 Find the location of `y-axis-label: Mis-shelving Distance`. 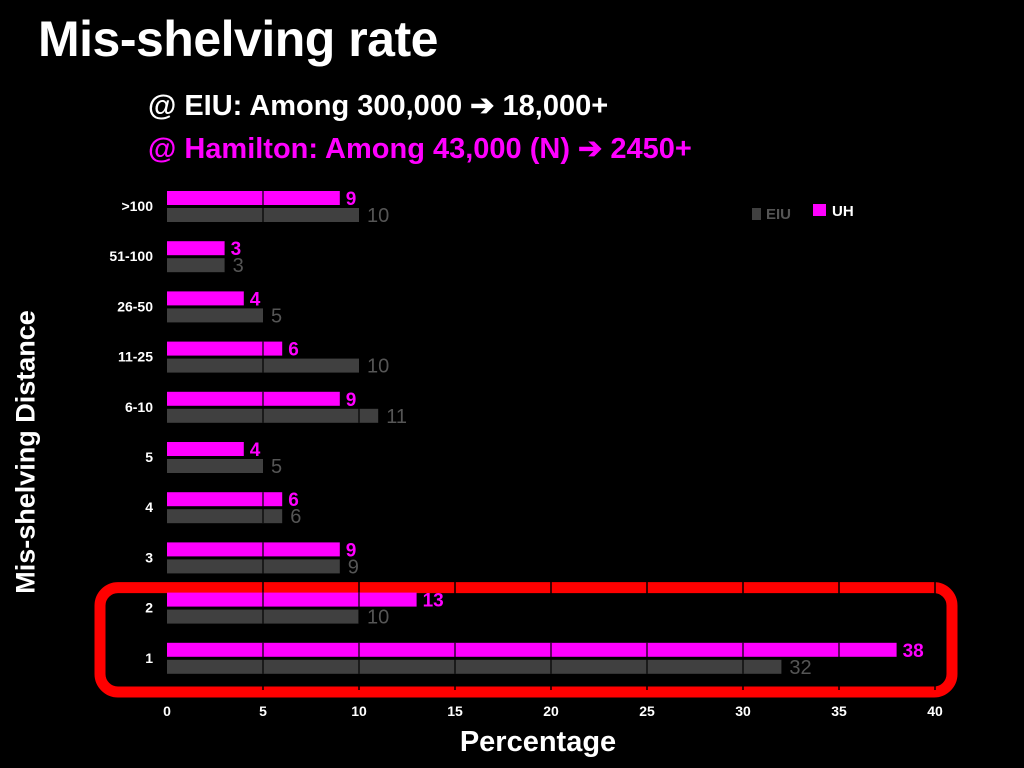

y-axis-label: Mis-shelving Distance is located at coordinates (25, 452).